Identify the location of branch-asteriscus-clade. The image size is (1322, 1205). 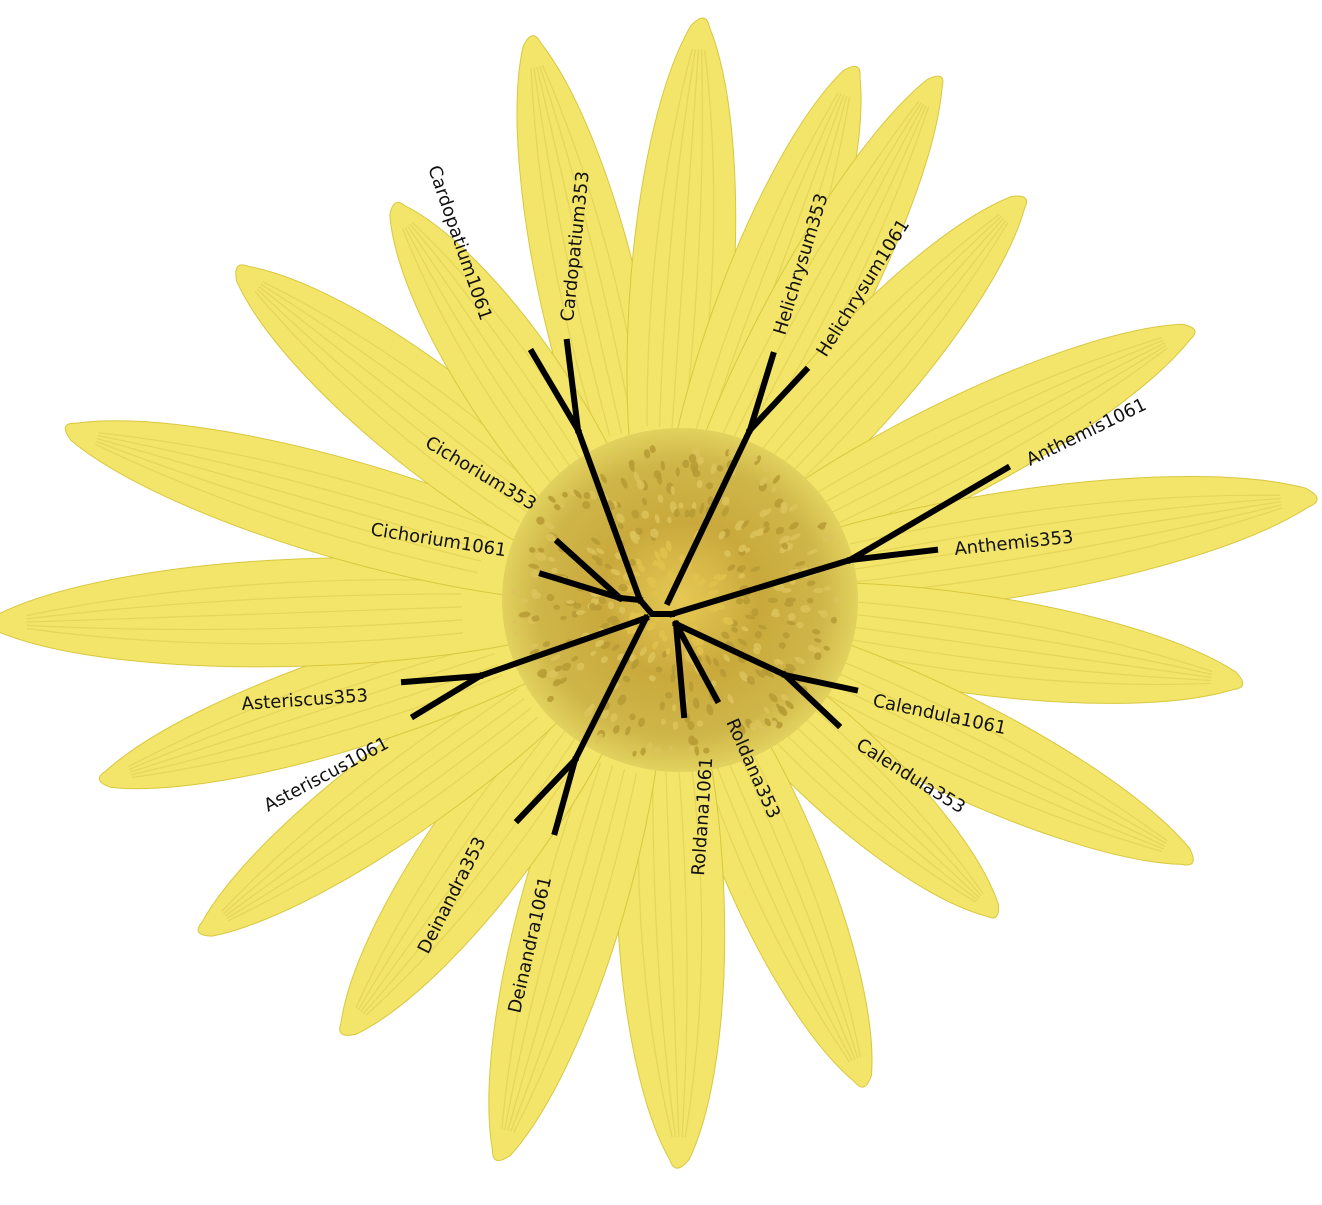
(563, 647).